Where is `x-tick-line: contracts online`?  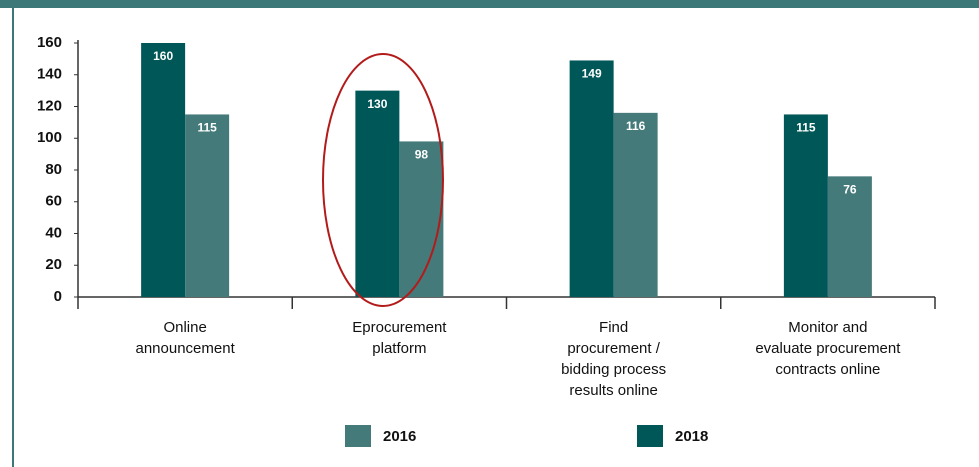
x-tick-line: contracts online is located at coordinates (827, 369).